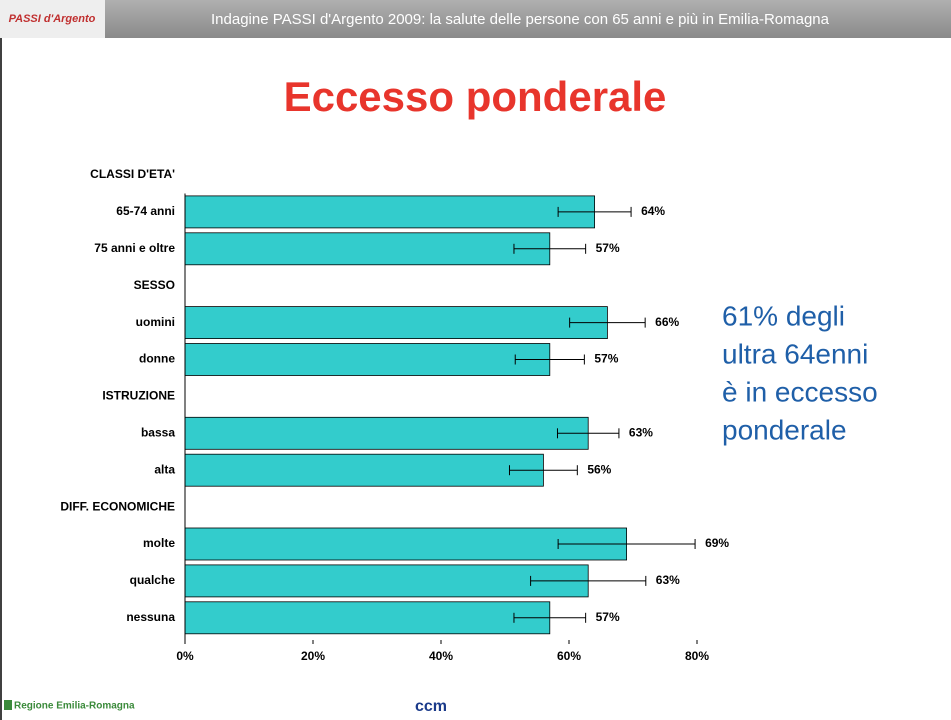  I want to click on y-tick-label: bassa, so click(158, 432).